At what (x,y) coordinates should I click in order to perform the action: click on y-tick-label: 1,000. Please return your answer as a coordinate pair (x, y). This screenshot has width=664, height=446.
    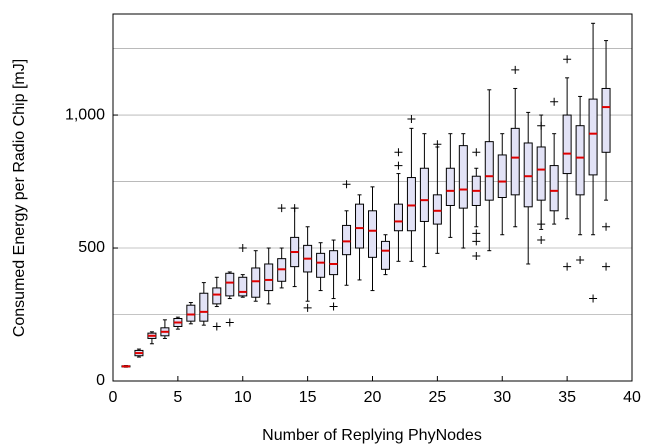
    Looking at the image, I should click on (85, 114).